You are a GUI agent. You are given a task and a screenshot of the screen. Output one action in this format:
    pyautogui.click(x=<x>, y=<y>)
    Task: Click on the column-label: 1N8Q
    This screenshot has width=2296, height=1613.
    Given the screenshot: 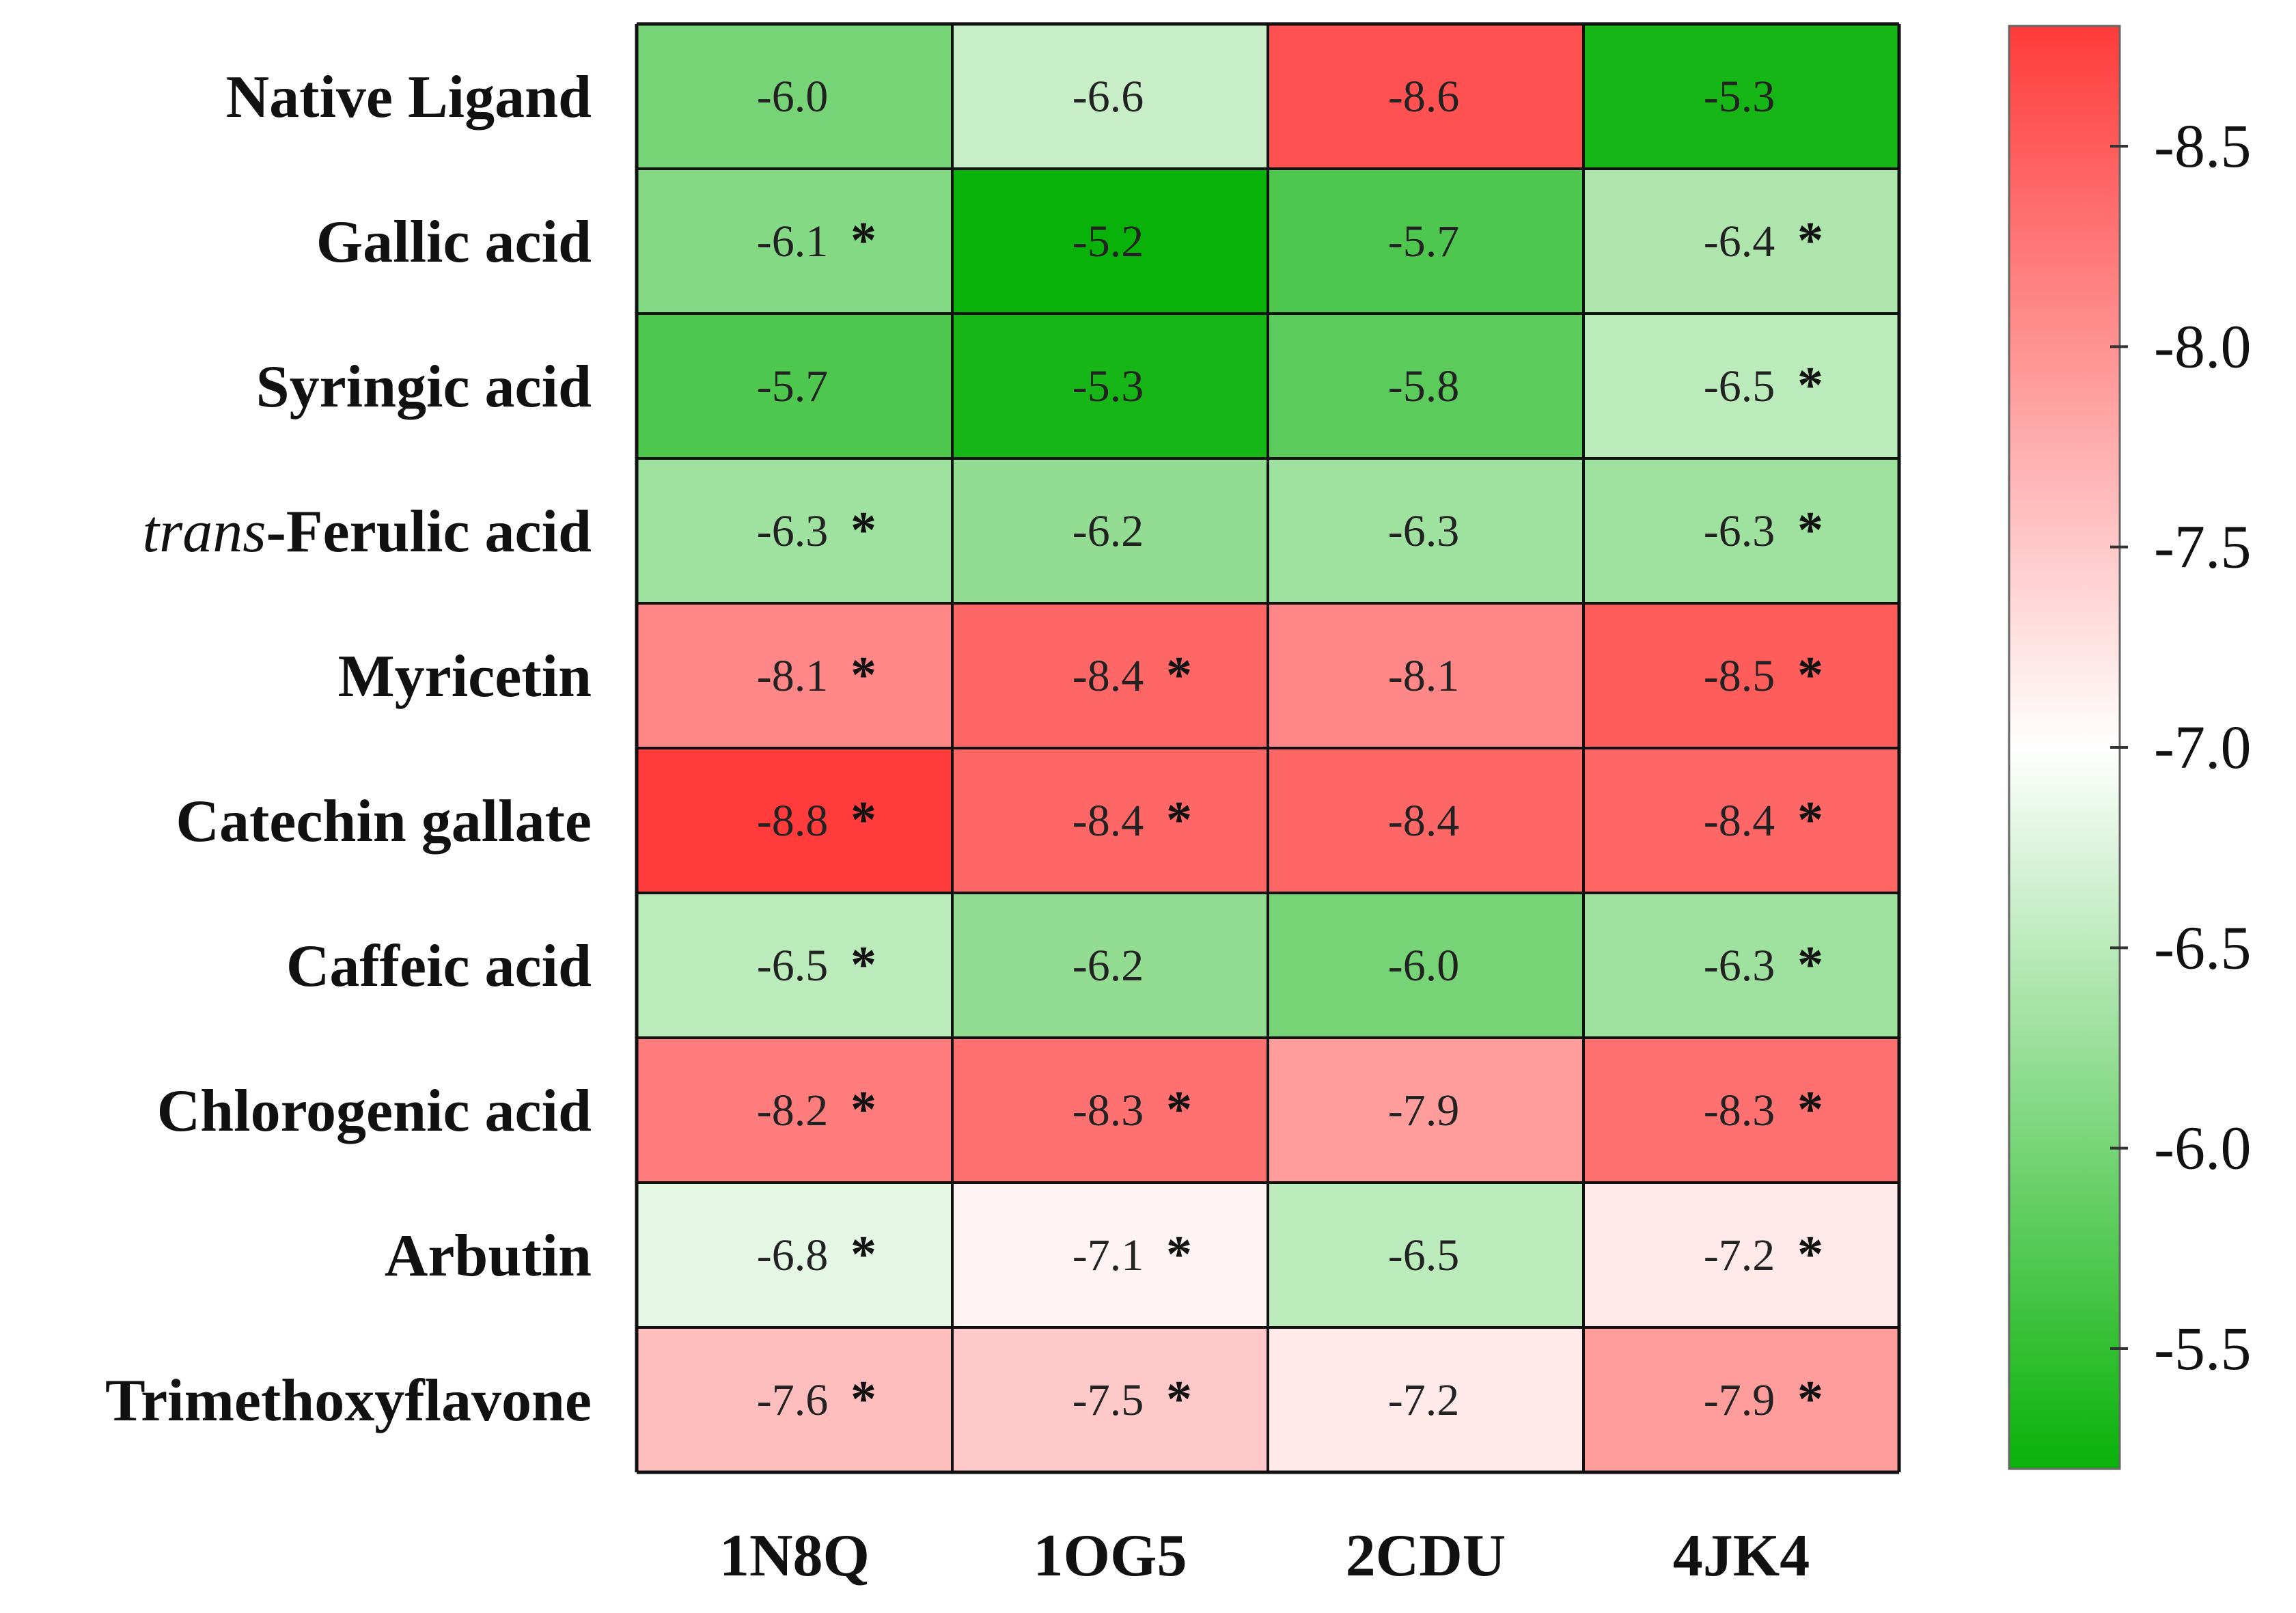 What is the action you would take?
    pyautogui.click(x=795, y=1556)
    